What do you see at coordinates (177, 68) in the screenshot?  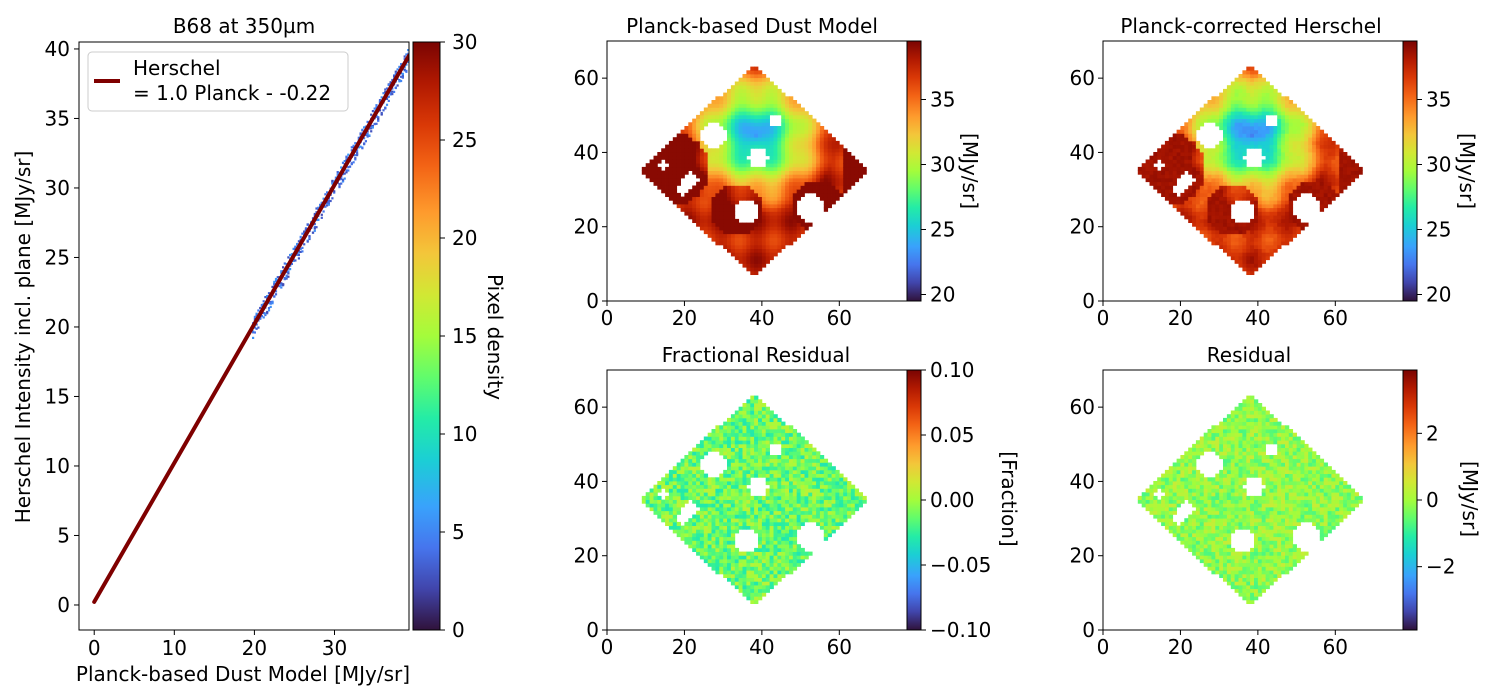 I see `legend-label-line1: Herschel` at bounding box center [177, 68].